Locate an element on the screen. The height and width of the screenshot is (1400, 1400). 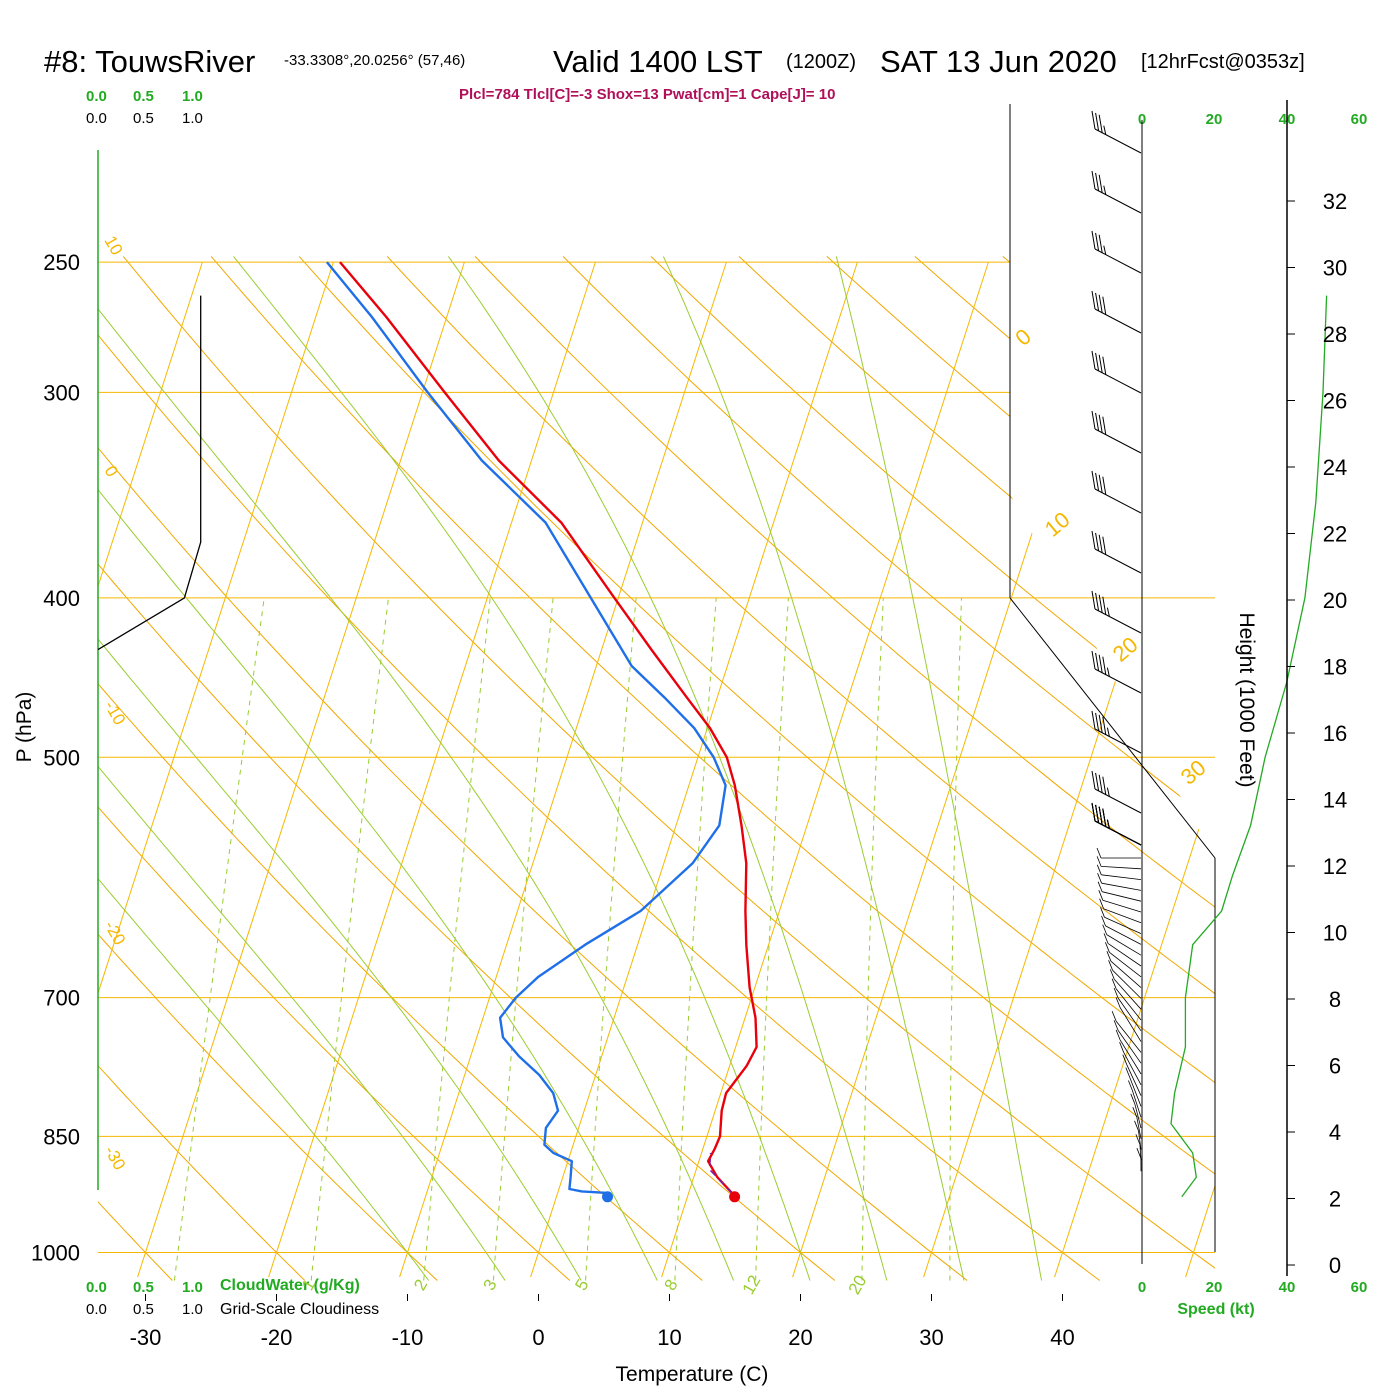
height-tick-label: 14 is located at coordinates (1335, 800).